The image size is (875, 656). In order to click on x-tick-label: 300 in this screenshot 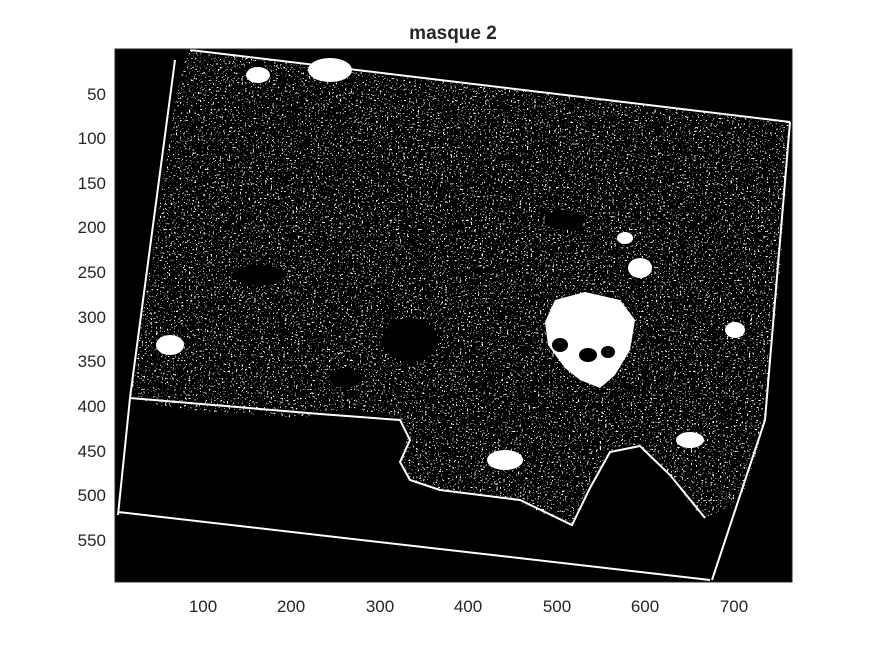, I will do `click(380, 606)`.